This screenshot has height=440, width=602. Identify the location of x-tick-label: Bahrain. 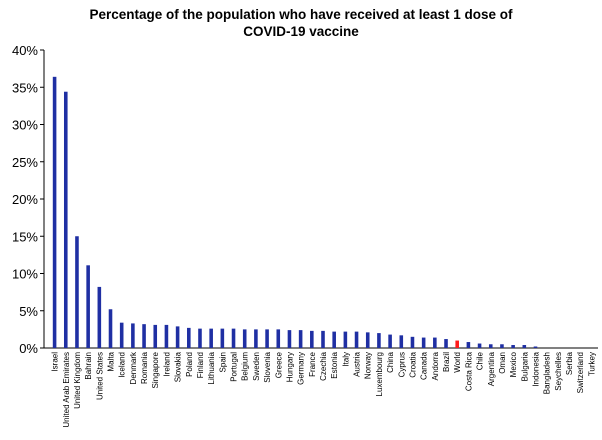
(88, 366).